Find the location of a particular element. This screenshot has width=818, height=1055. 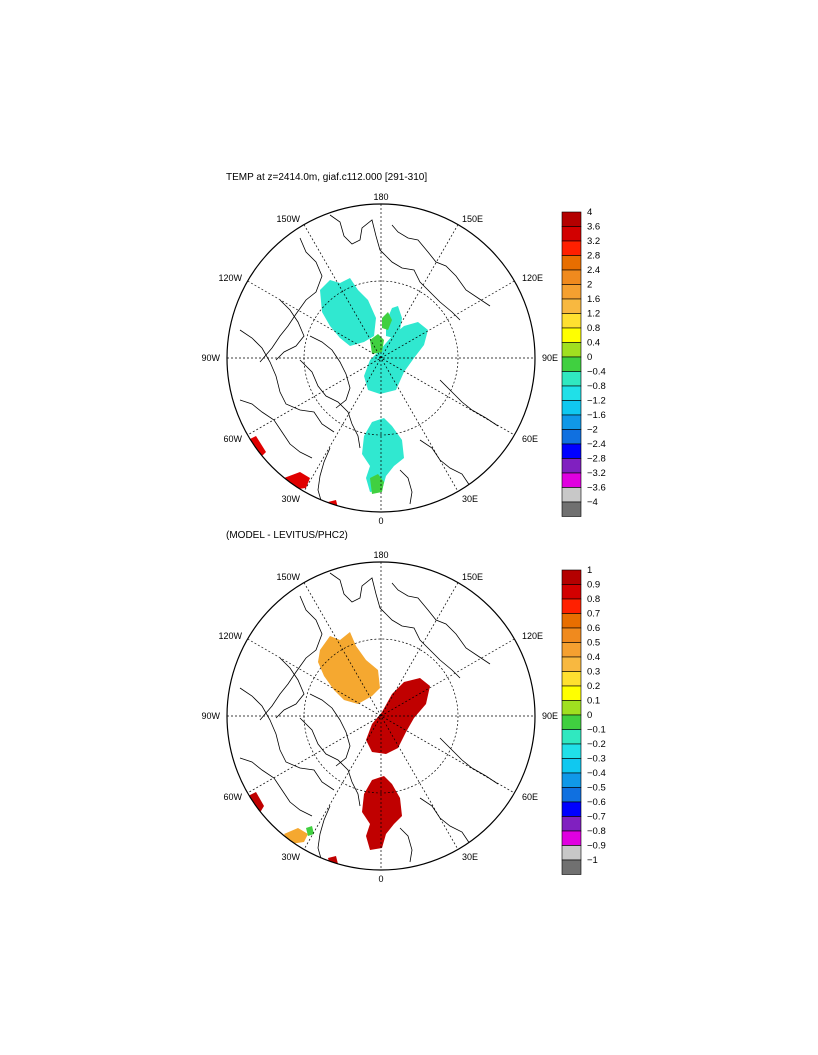

colorbar-label: −2.8 is located at coordinates (596, 459).